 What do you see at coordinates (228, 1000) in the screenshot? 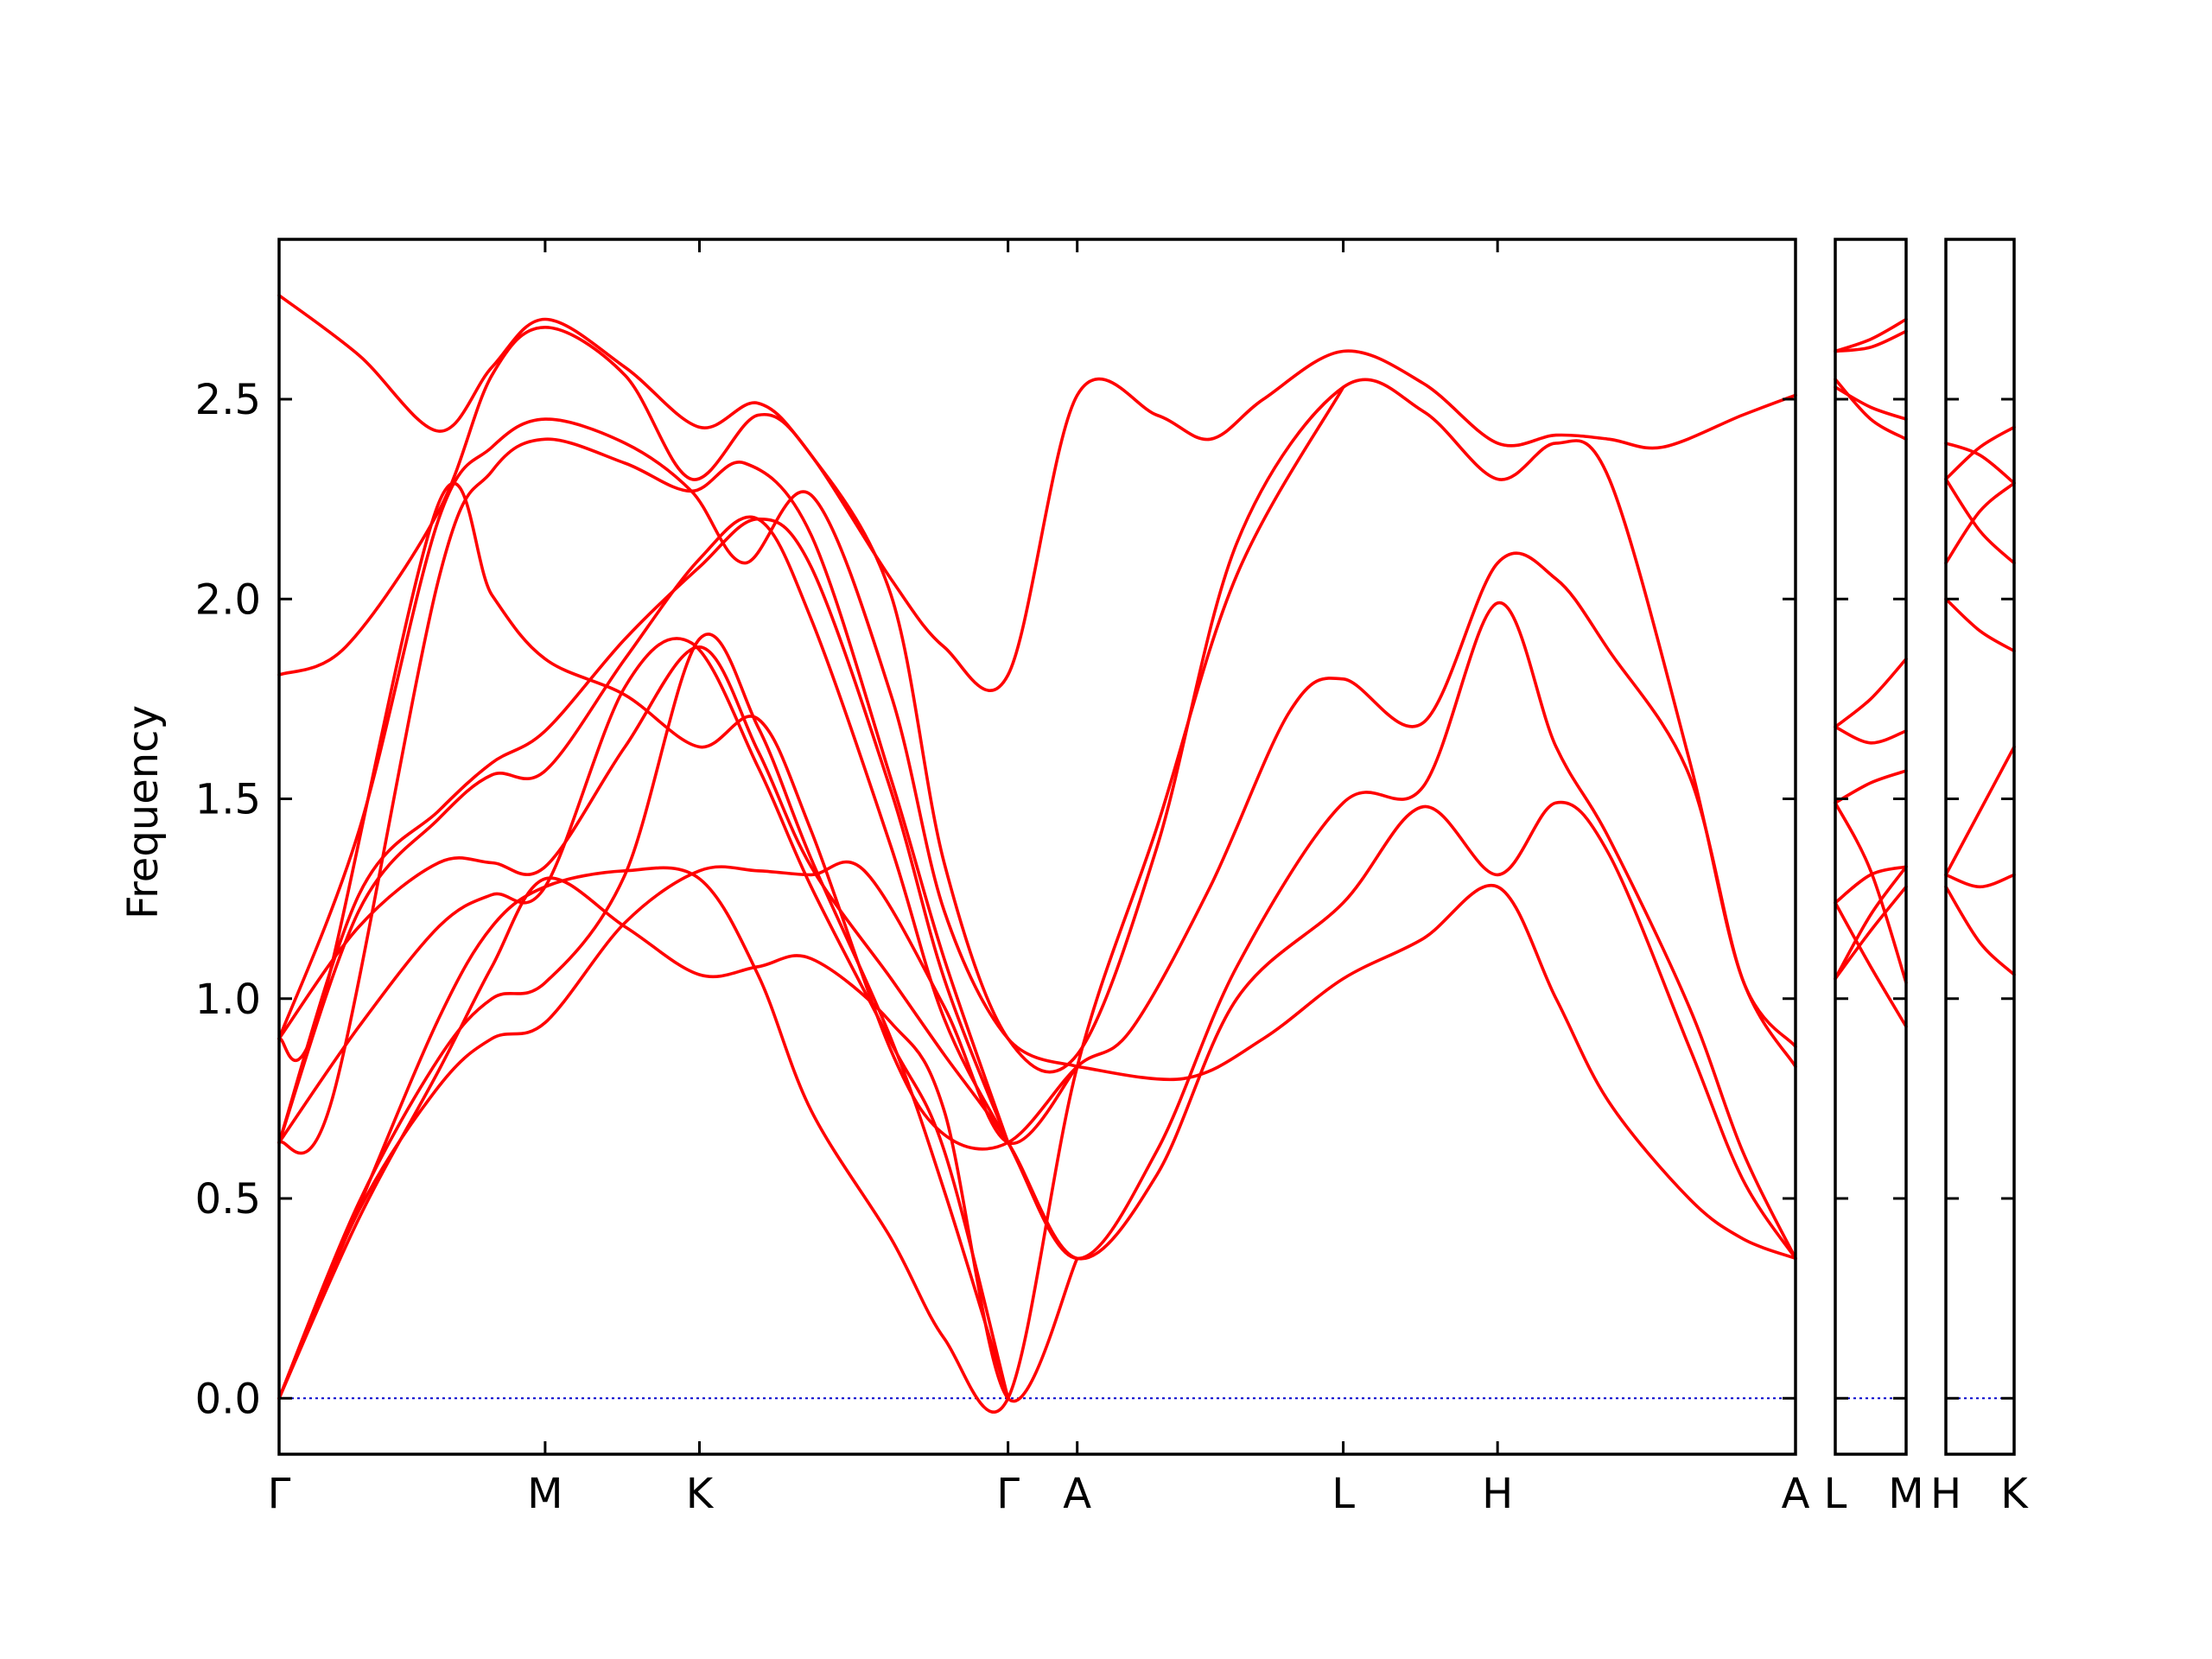
I see `y-tick-label: 1.0` at bounding box center [228, 1000].